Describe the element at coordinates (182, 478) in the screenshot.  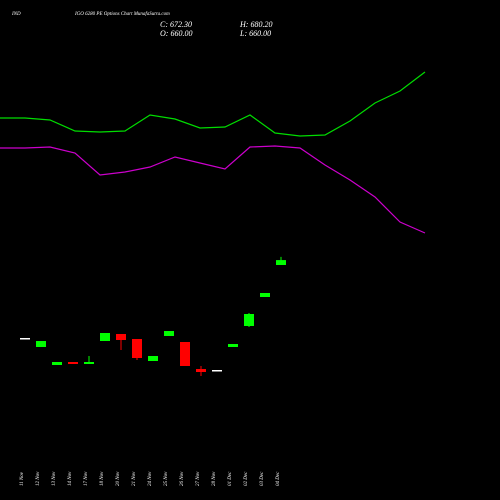
I see `x-tick-label: 26 Nov` at that location.